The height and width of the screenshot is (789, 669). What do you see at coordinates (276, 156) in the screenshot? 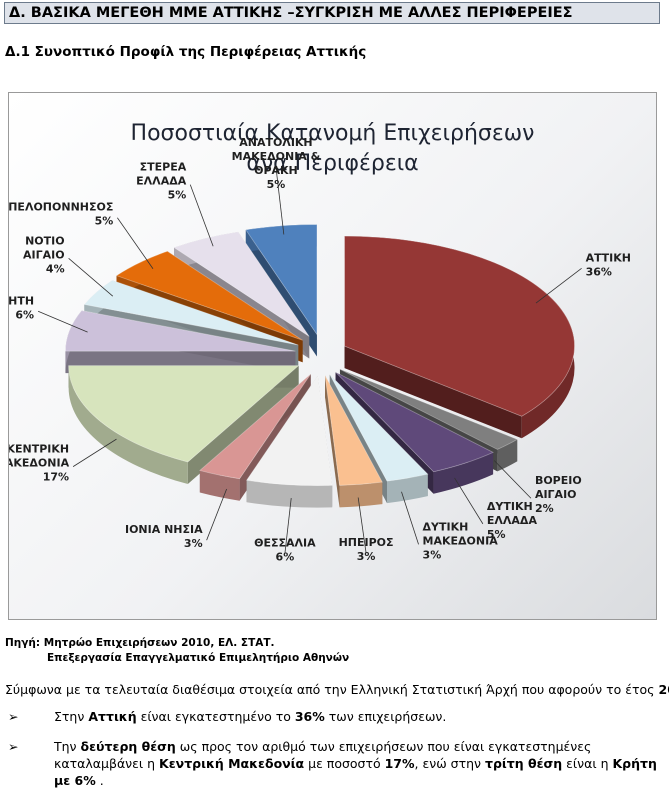
I see `pie-data-label-line: ΜΑΚΕΔΟΝΙΑ &` at bounding box center [276, 156].